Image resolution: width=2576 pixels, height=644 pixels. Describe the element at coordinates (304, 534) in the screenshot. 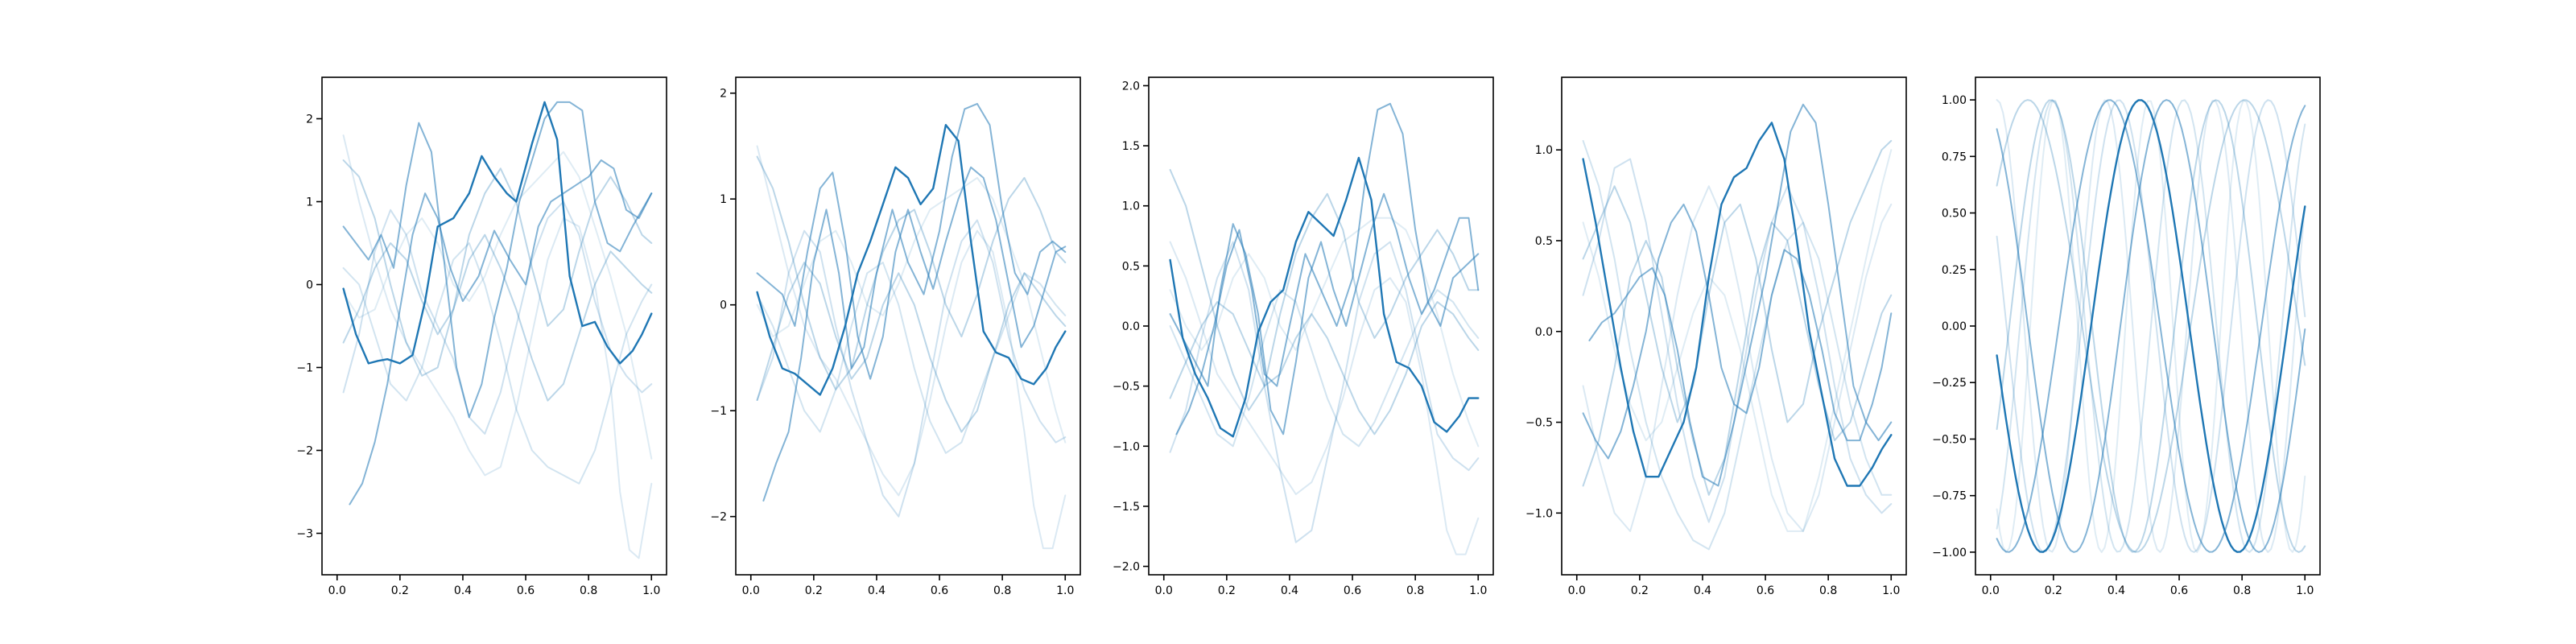

I see `y-tick-label: −3` at that location.